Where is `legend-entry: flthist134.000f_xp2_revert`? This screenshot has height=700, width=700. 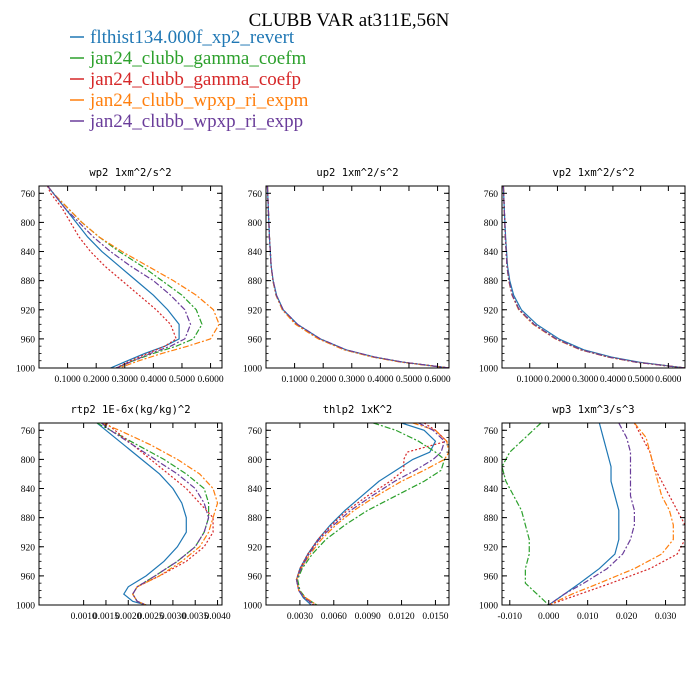 legend-entry: flthist134.000f_xp2_revert is located at coordinates (182, 37).